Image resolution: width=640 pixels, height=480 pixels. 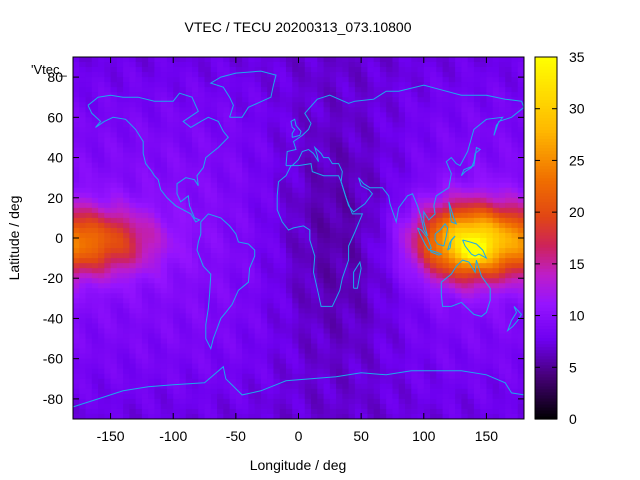 I want to click on heatmap-cell-2015, so click(x=520, y=195).